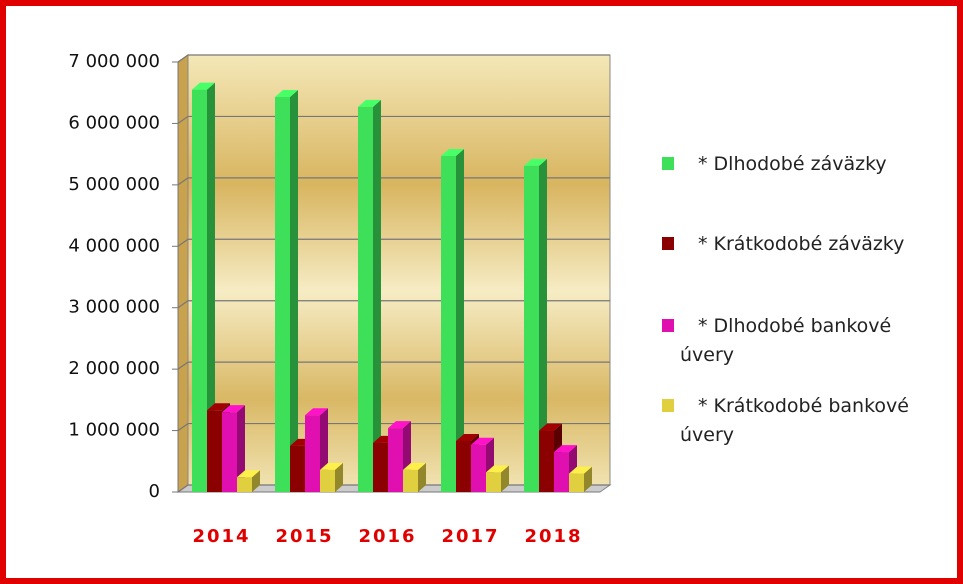 Image resolution: width=963 pixels, height=584 pixels. I want to click on y-tick-label: 3 000 000, so click(114, 307).